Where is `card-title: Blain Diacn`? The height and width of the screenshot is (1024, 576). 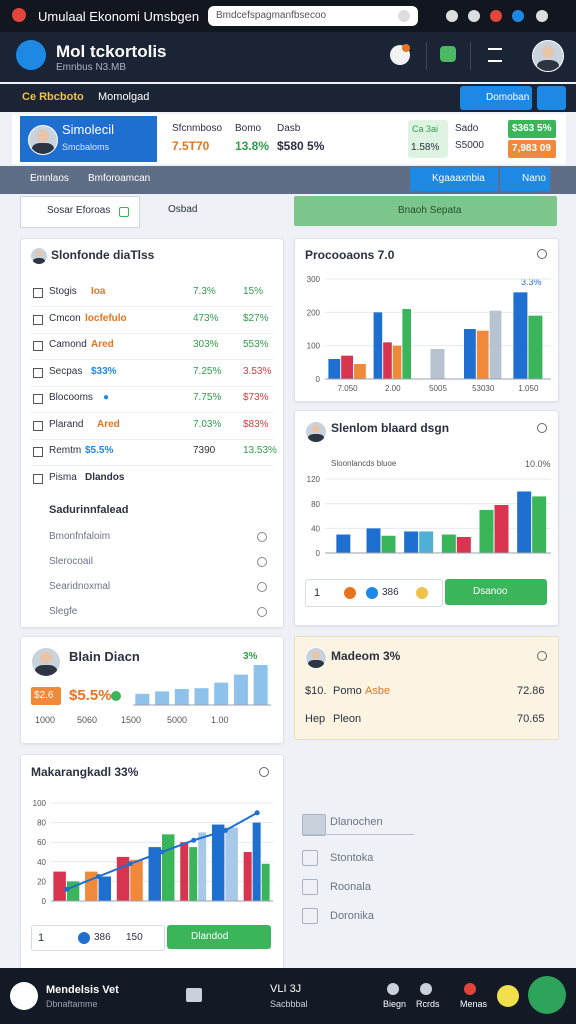
card-title: Blain Diacn is located at coordinates (104, 656).